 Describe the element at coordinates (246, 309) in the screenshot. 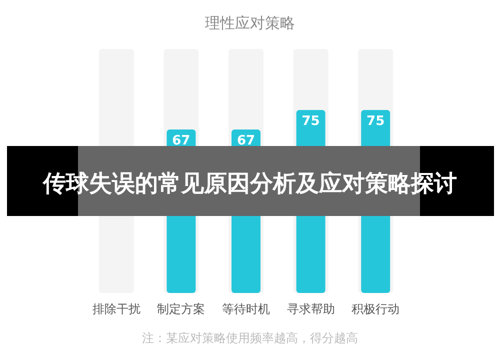

I see `x-tick-label: 等待时机` at that location.